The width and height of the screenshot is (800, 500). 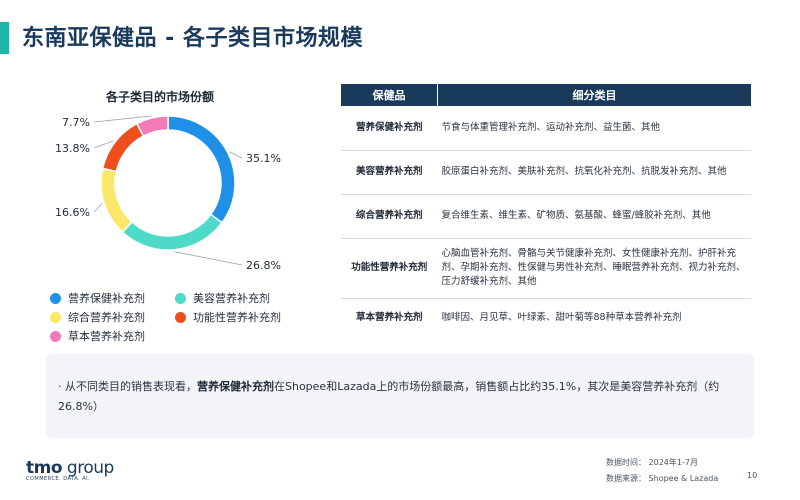 I want to click on legend-label: 综合营养补充剂, so click(x=106, y=317).